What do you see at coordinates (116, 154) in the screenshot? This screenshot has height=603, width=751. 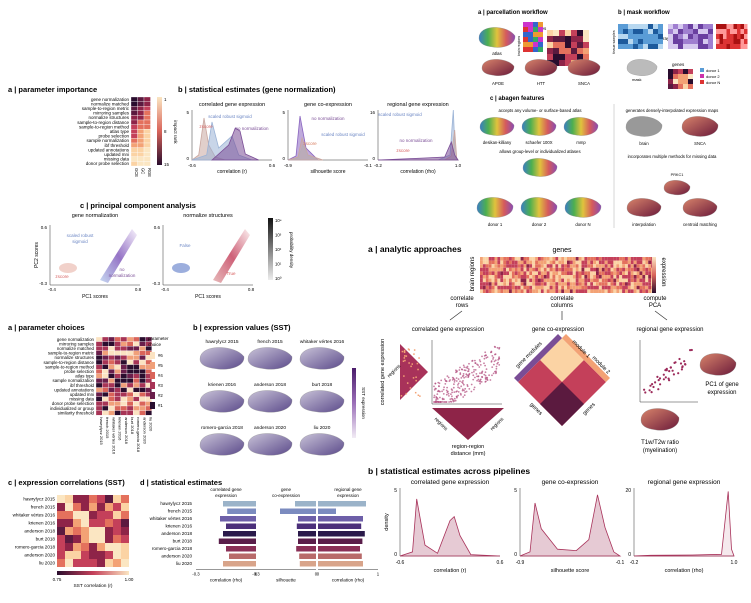 I see `param-importance-row-label: updated mni` at bounding box center [116, 154].